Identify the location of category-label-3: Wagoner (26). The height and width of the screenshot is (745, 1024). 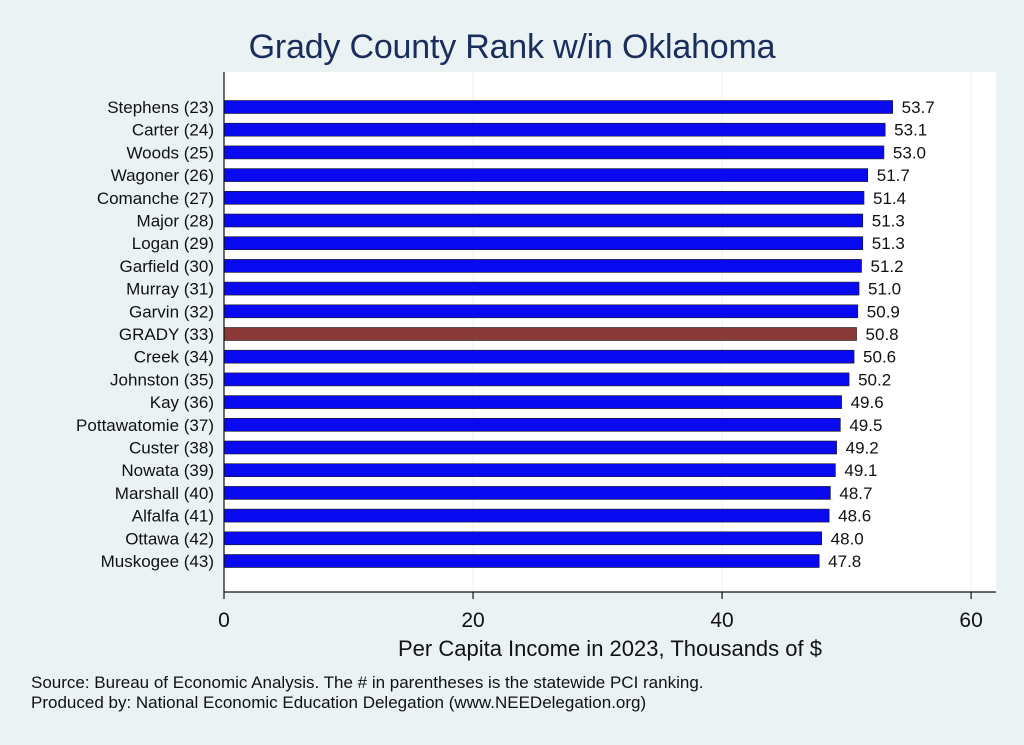
(162, 175).